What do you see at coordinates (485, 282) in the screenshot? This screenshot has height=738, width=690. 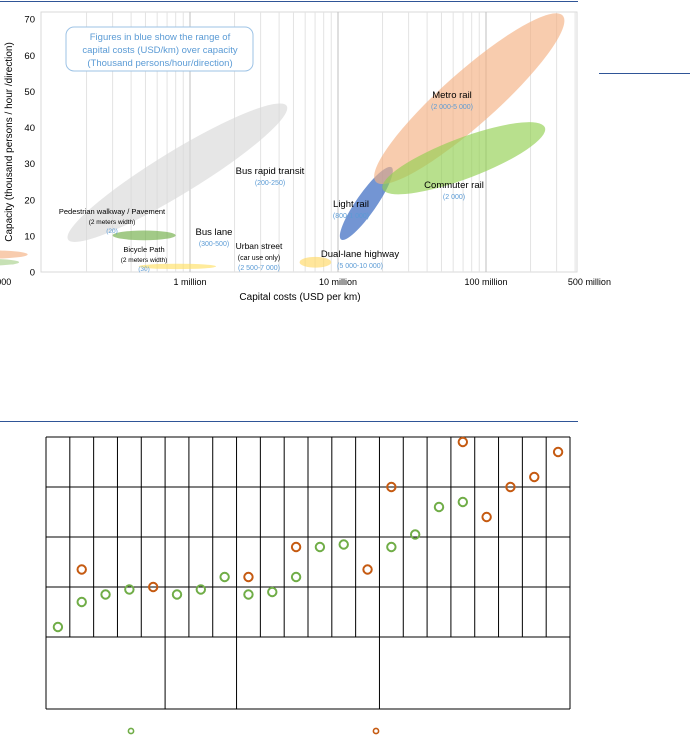 I see `x-tick-label: 100 million` at bounding box center [485, 282].